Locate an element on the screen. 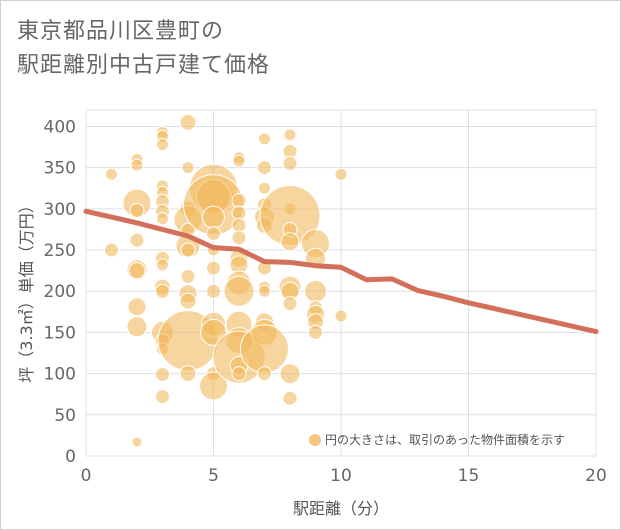  x-tick-label: 20 is located at coordinates (596, 476).